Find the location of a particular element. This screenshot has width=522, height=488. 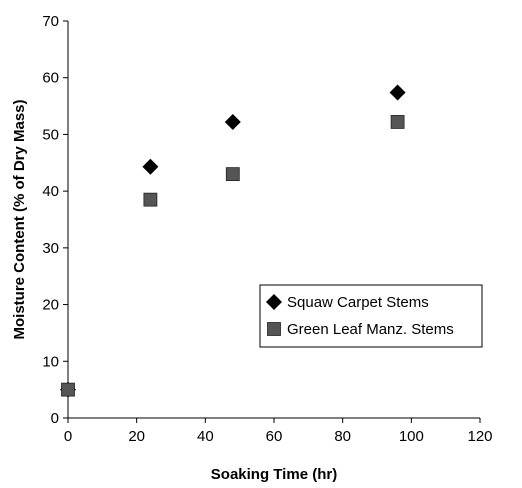

y-axis-title: Moisture Content (% of Dry Mass) is located at coordinates (19, 219).